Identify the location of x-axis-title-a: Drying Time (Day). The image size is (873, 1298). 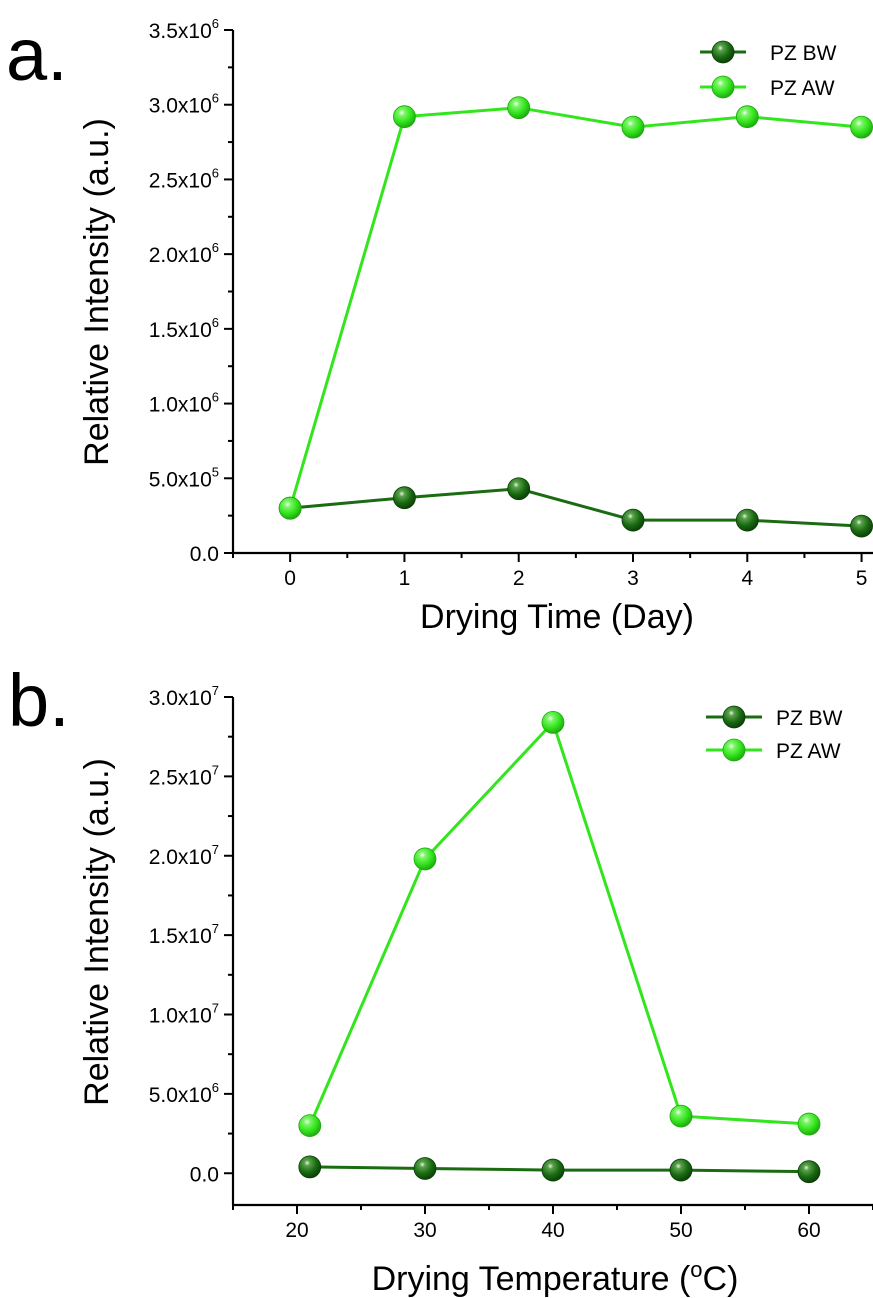
(557, 617).